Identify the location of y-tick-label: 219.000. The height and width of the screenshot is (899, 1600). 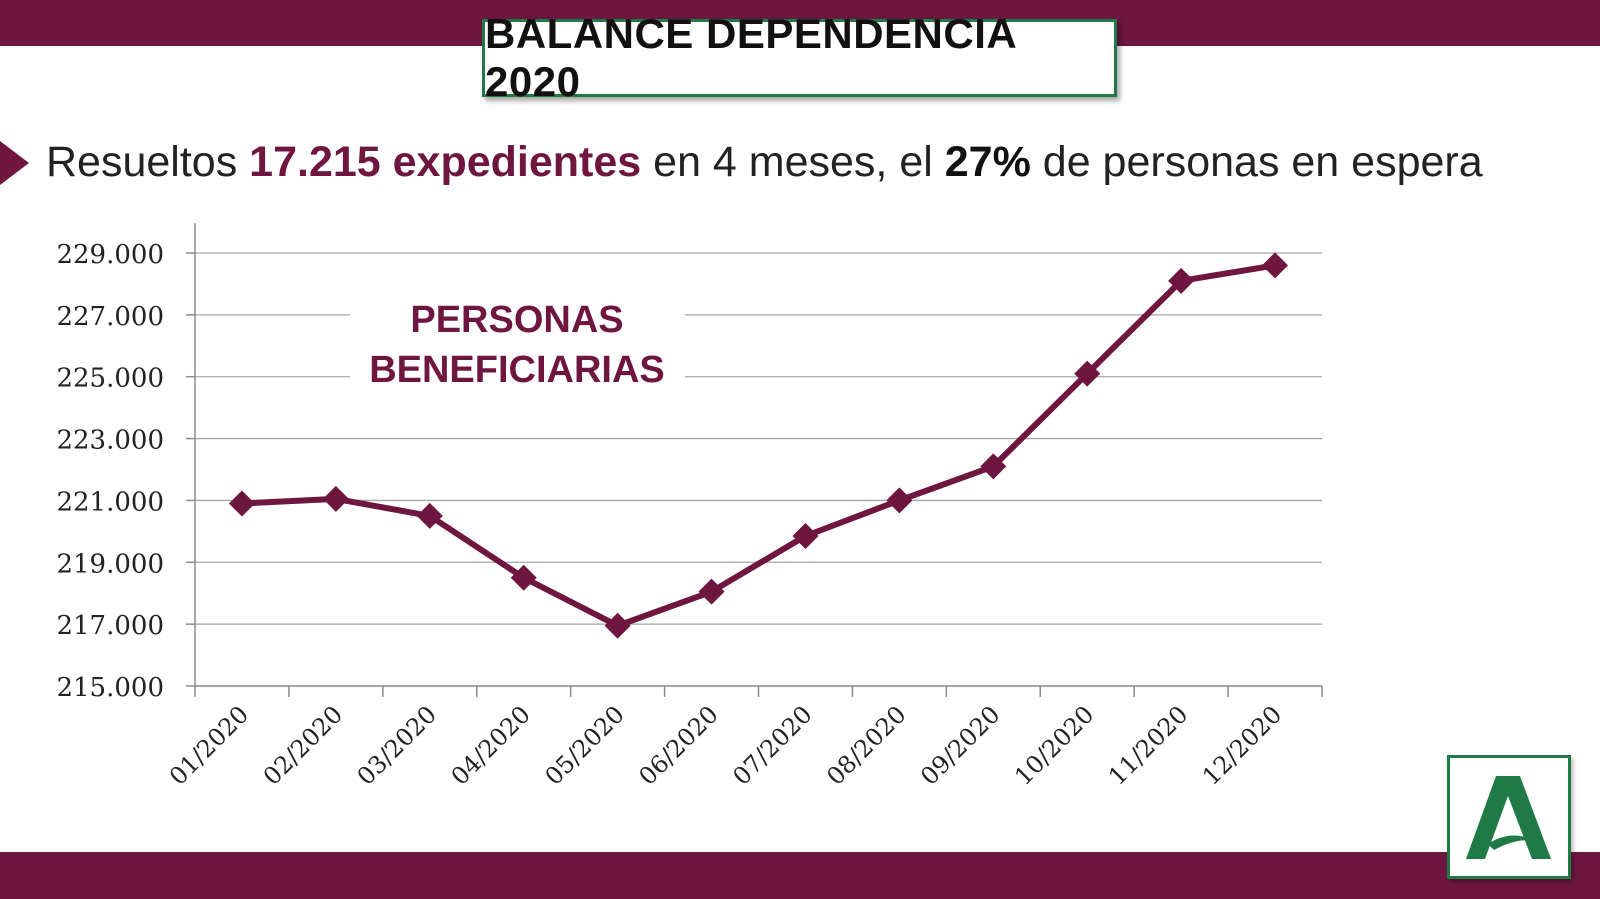
(110, 564).